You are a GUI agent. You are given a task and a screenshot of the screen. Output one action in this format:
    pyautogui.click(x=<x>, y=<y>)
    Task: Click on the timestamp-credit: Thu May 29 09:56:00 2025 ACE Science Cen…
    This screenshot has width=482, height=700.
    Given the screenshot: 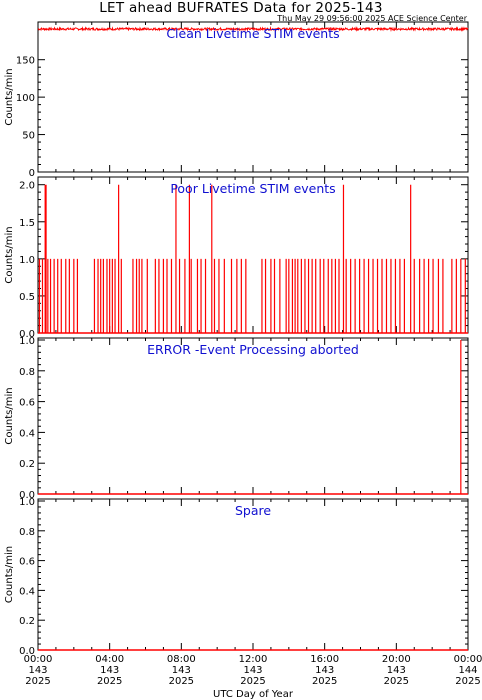 What is the action you would take?
    pyautogui.click(x=372, y=18)
    